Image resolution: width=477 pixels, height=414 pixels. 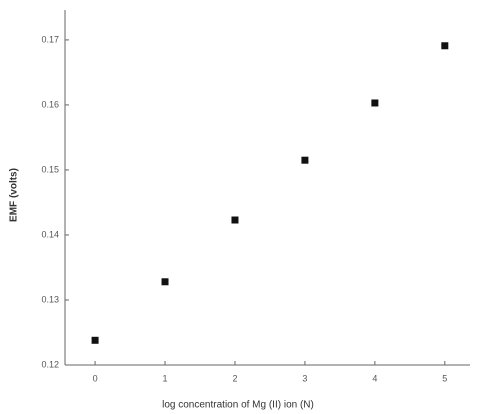 What do you see at coordinates (50, 169) in the screenshot?
I see `y-tick-label: 0.15` at bounding box center [50, 169].